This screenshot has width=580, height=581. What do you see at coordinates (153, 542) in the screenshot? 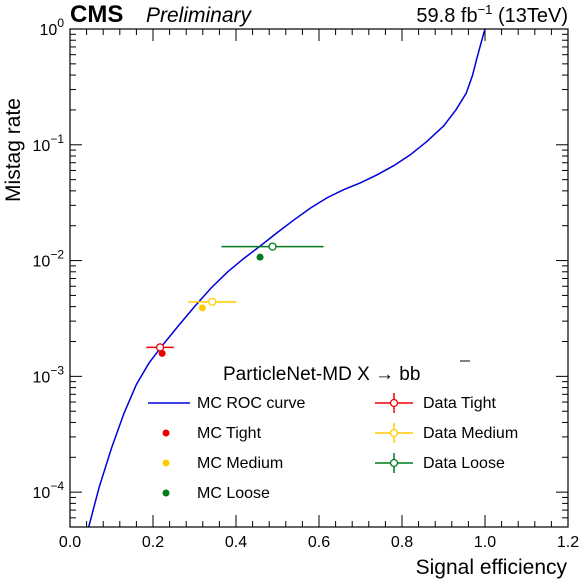
I see `x-tick-label: 0.2` at bounding box center [153, 542].